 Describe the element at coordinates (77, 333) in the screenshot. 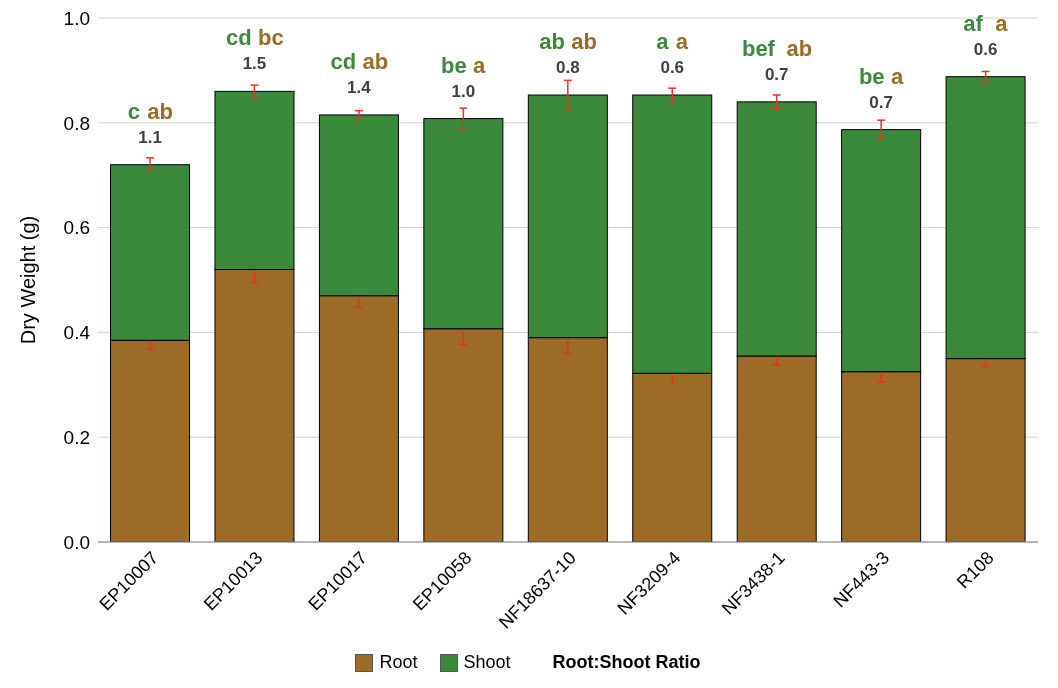

I see `y-tick-label: 0.4` at that location.